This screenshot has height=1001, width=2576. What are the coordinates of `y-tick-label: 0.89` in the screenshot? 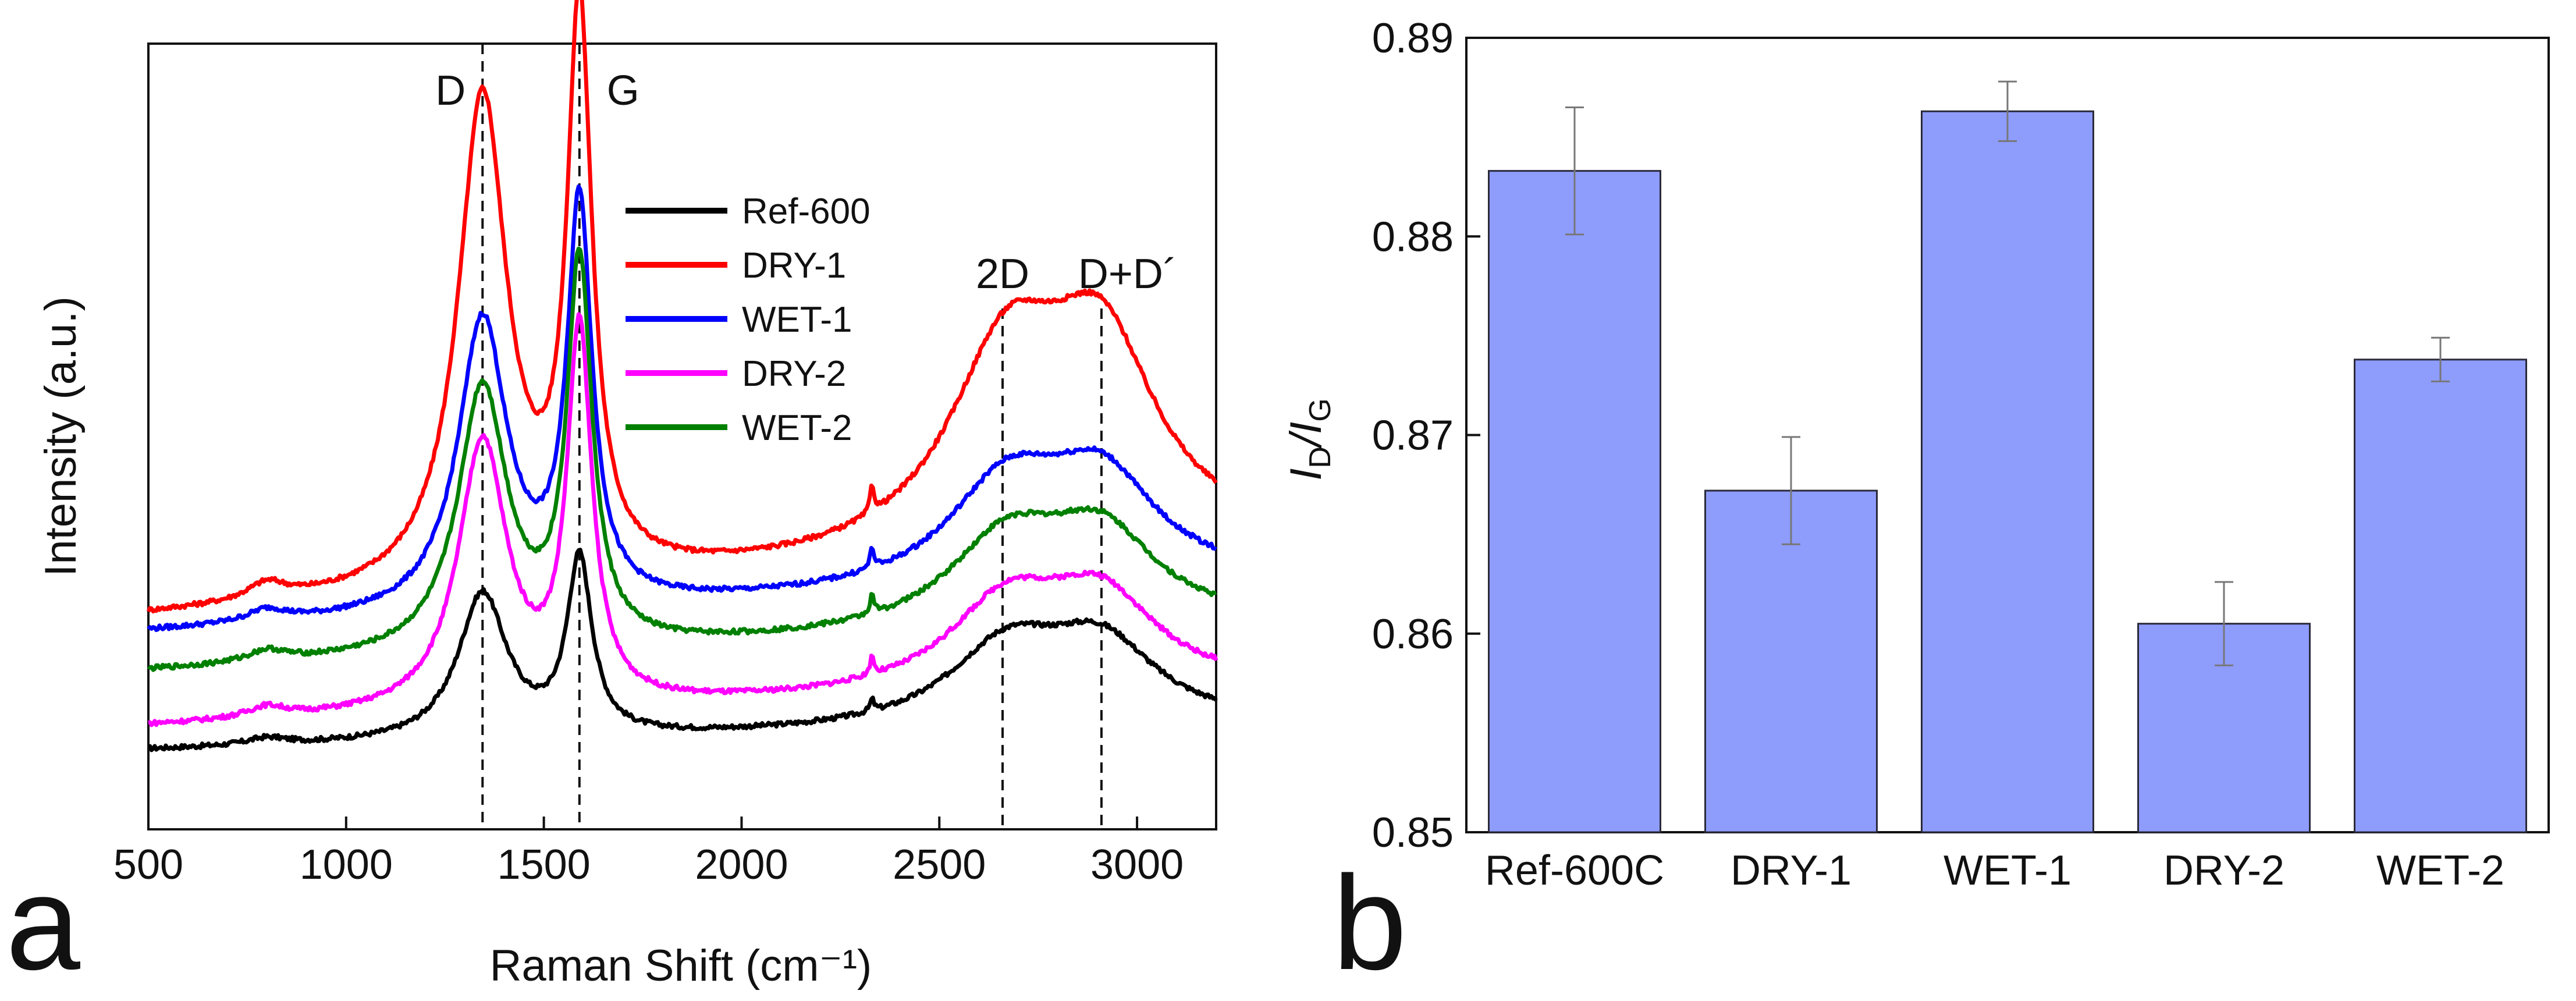 It's located at (1413, 38).